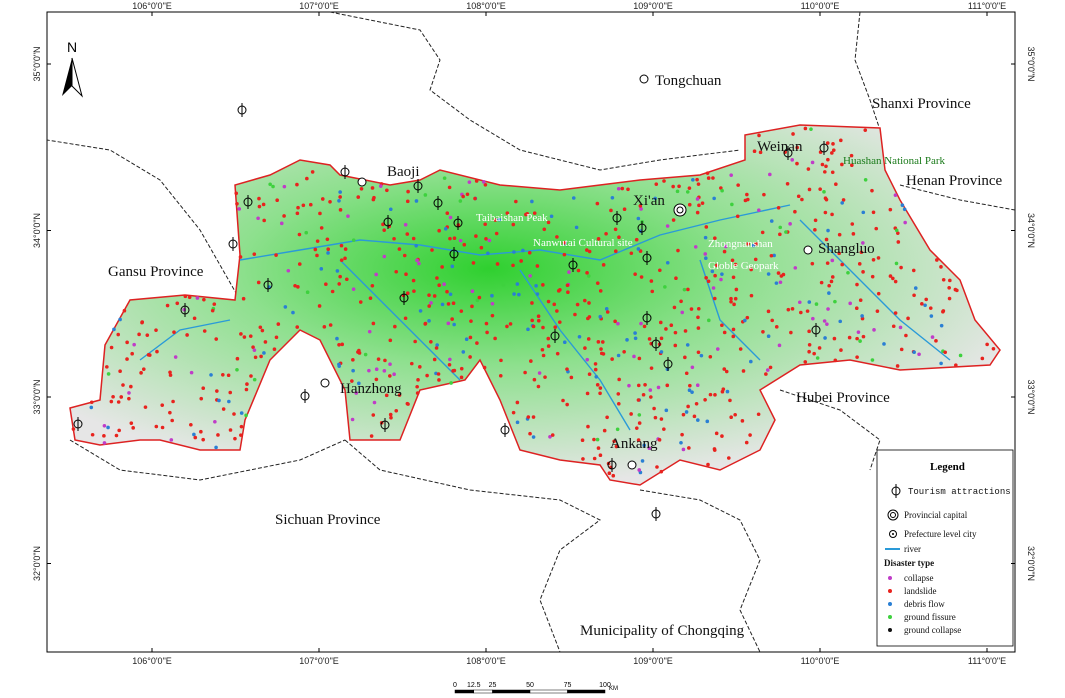  What do you see at coordinates (605, 685) in the screenshot?
I see `scale-label: 100` at bounding box center [605, 685].